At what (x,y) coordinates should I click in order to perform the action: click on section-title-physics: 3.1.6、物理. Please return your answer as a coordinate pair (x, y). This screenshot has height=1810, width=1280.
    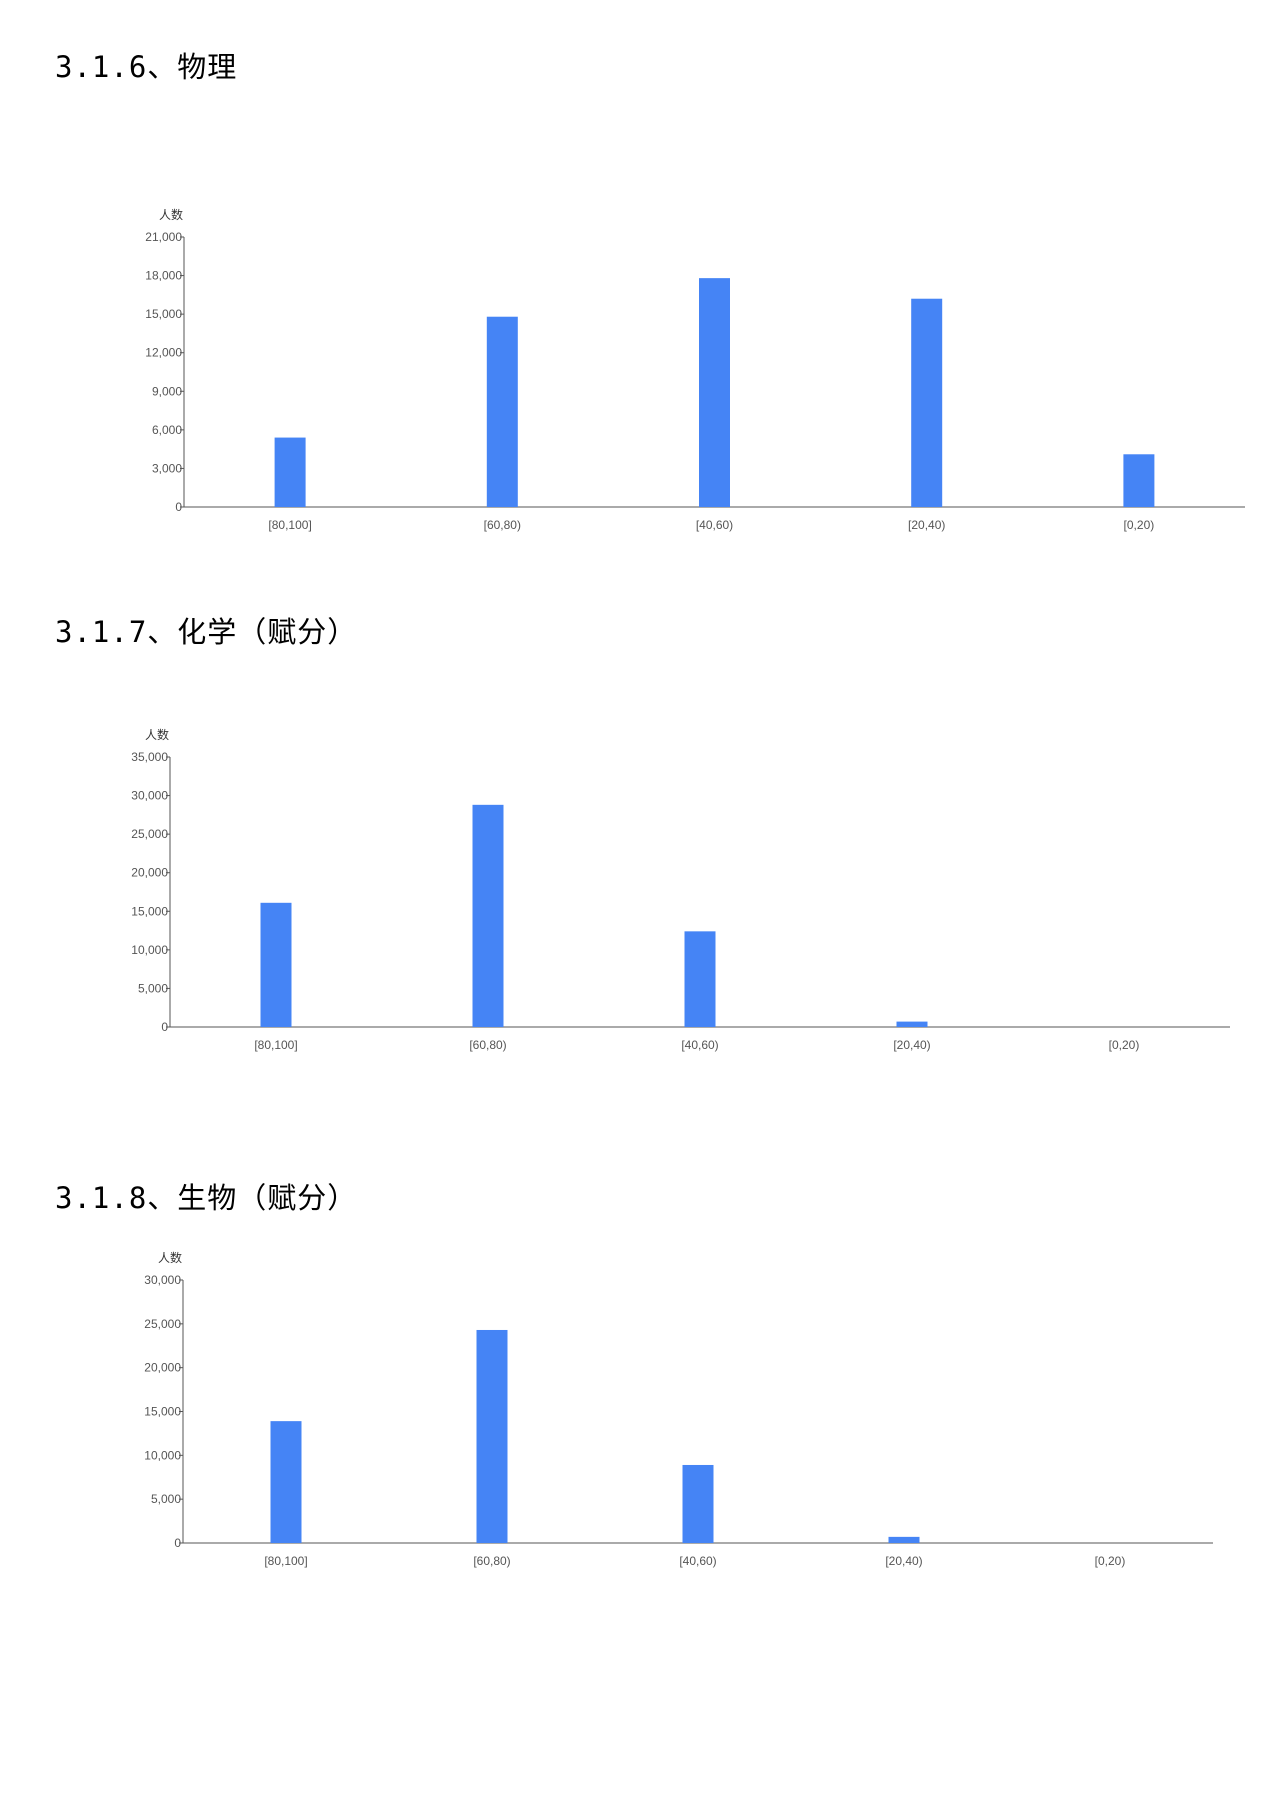
    Looking at the image, I should click on (146, 67).